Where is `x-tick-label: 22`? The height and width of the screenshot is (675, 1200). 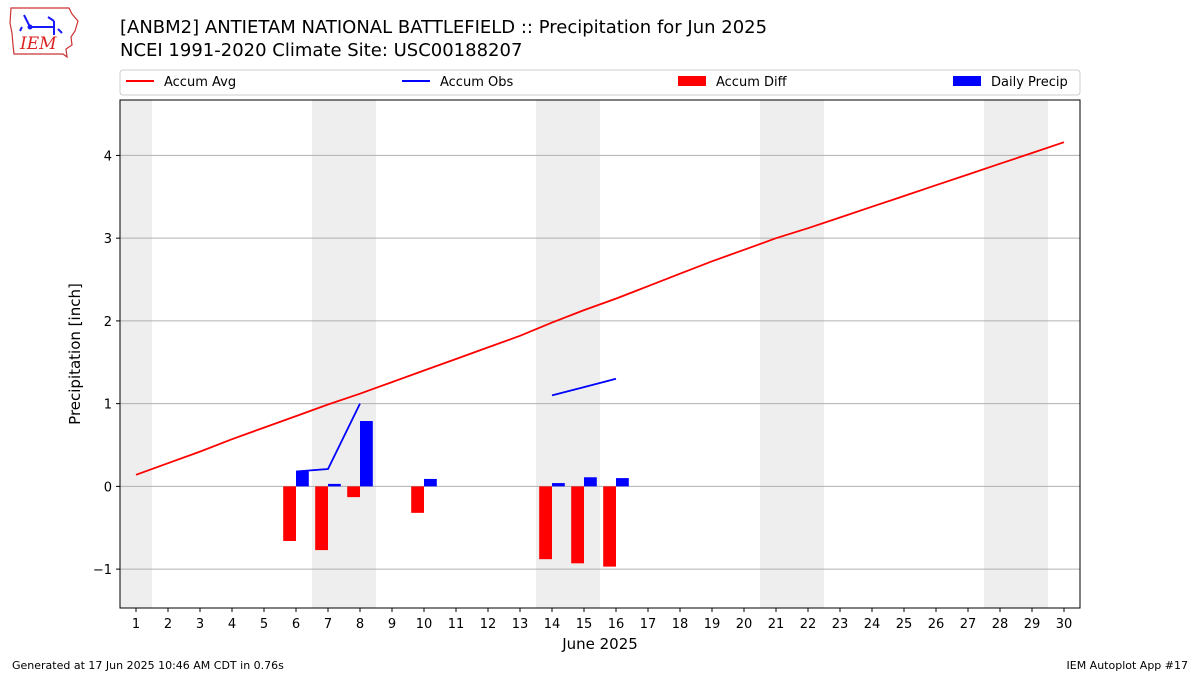 x-tick-label: 22 is located at coordinates (808, 624).